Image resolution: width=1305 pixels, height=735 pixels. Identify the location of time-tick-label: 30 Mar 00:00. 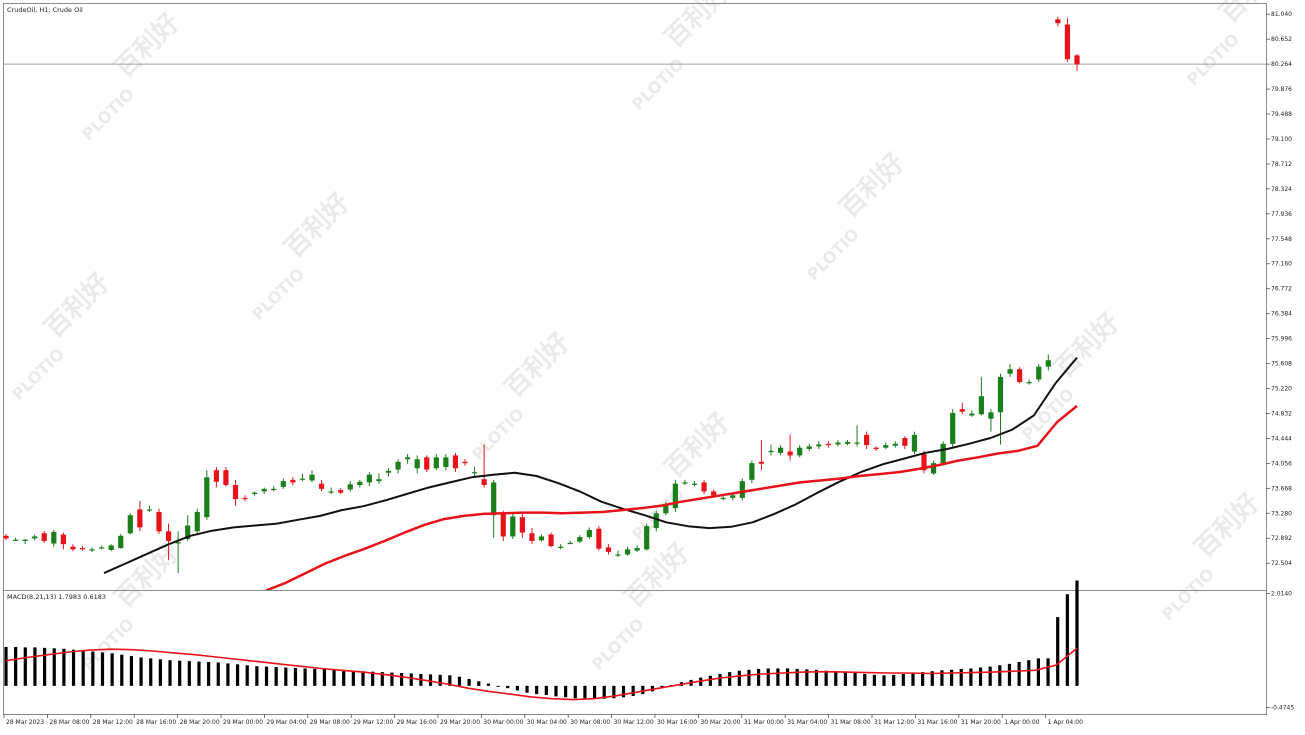
(503, 722).